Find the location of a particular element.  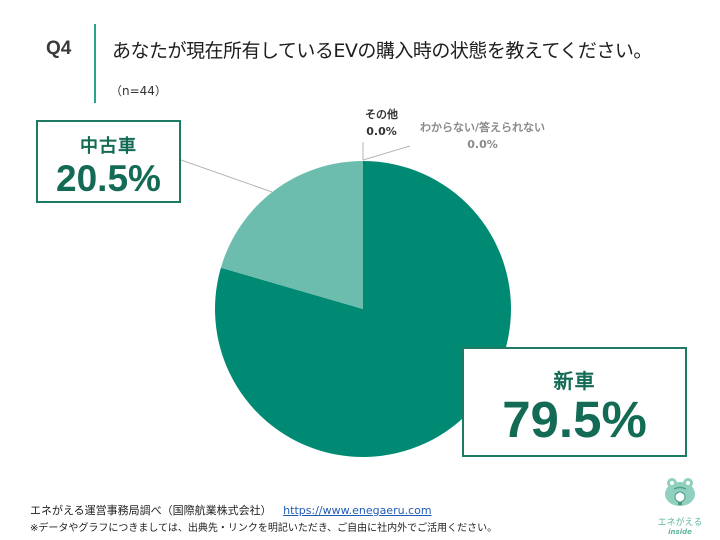

label-unknown-percent: 0.0% is located at coordinates (482, 144).